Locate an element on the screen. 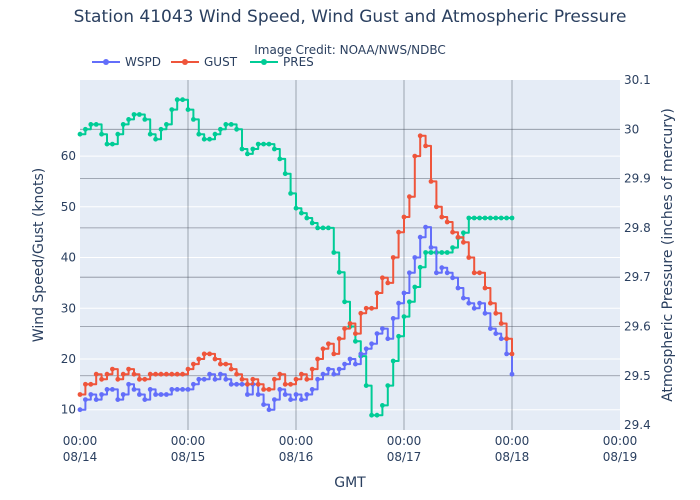 The image size is (700, 500). legend-swatch-marker is located at coordinates (185, 62).